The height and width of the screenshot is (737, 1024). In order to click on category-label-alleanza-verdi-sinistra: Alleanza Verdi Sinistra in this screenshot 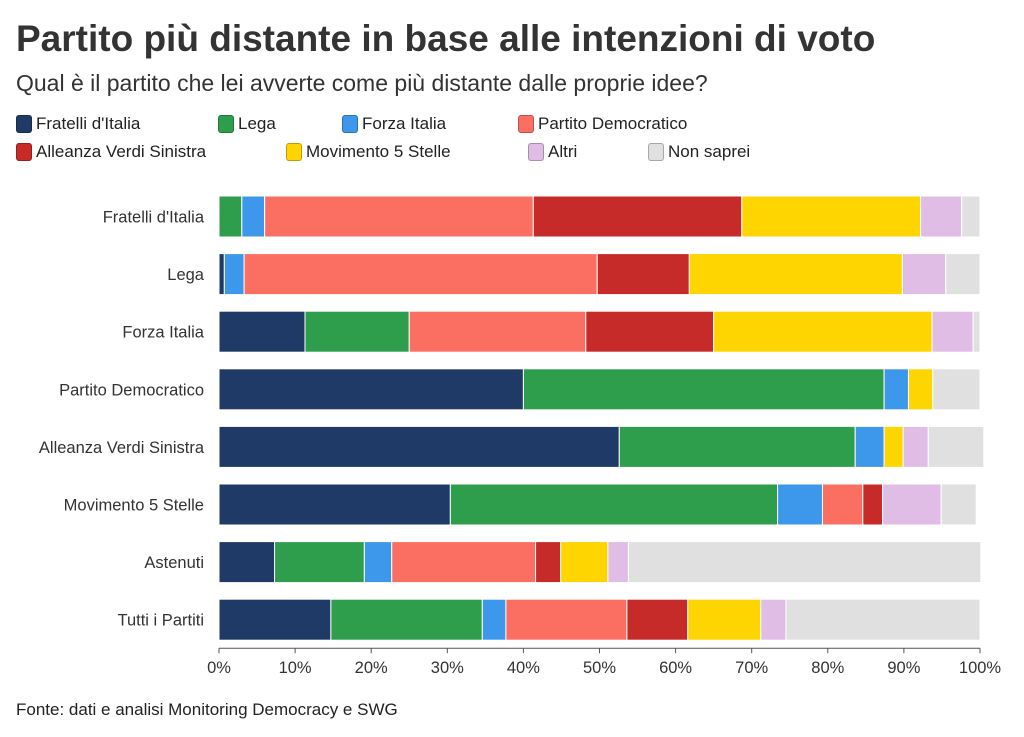, I will do `click(122, 448)`.